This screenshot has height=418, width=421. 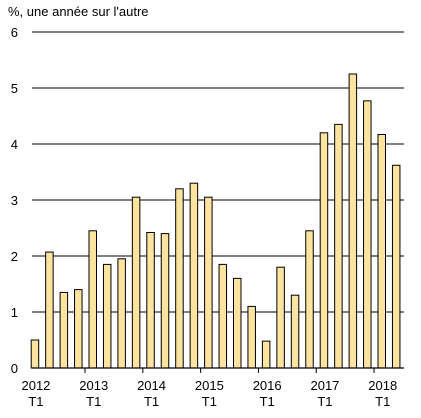 What do you see at coordinates (209, 385) in the screenshot?
I see `x-tick-label-year: 2015` at bounding box center [209, 385].